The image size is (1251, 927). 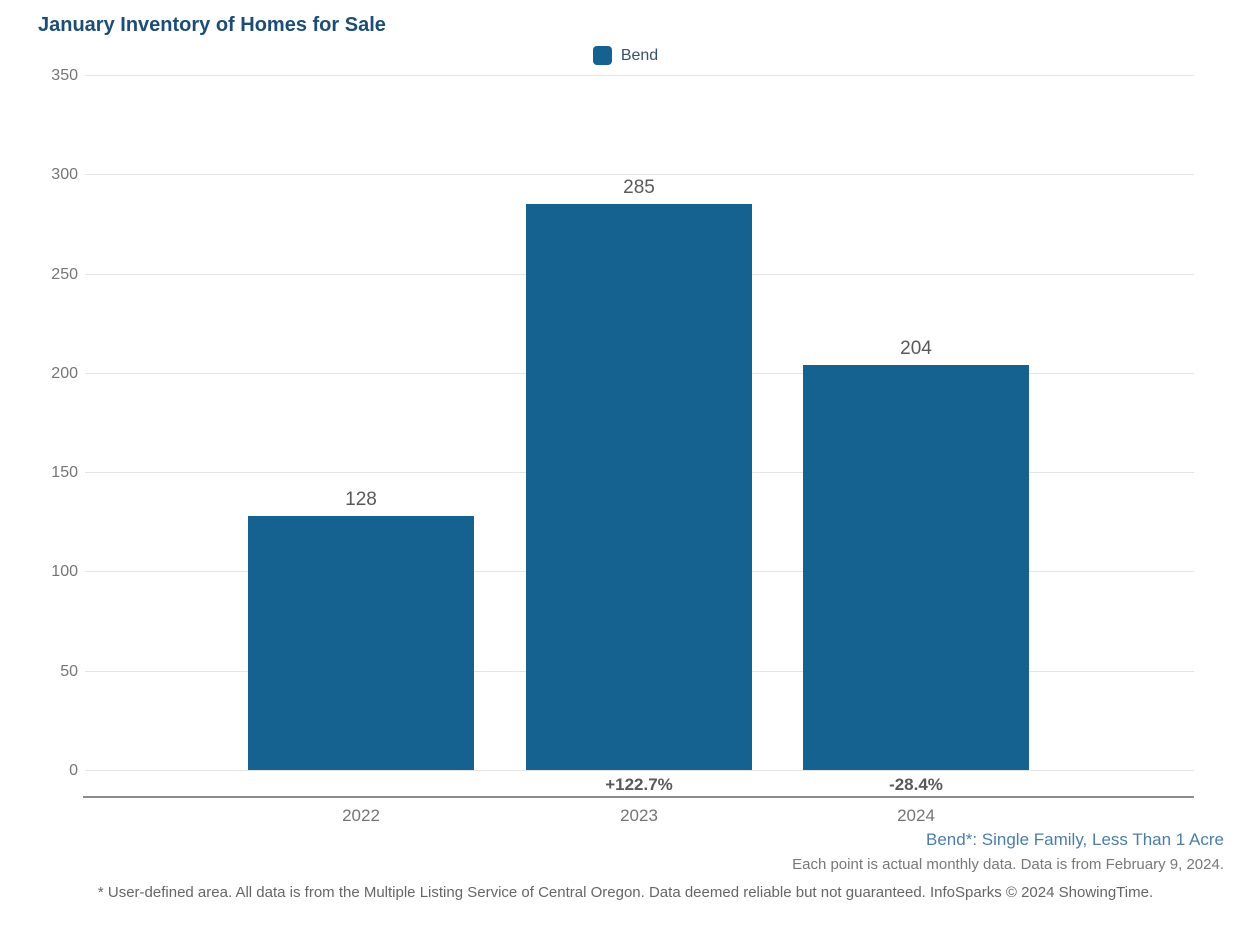 I want to click on x-axis-line, so click(x=638, y=797).